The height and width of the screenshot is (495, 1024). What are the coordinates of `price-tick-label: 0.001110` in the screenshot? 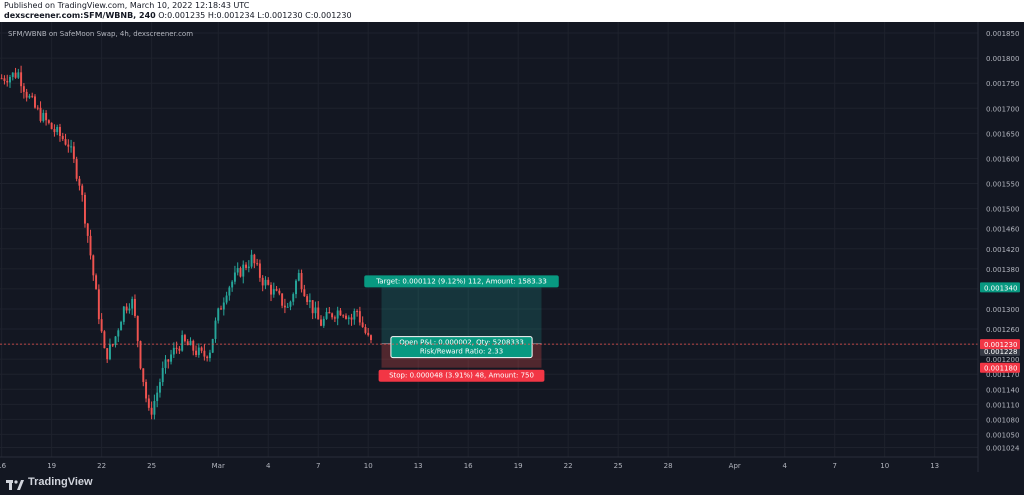 It's located at (1002, 405).